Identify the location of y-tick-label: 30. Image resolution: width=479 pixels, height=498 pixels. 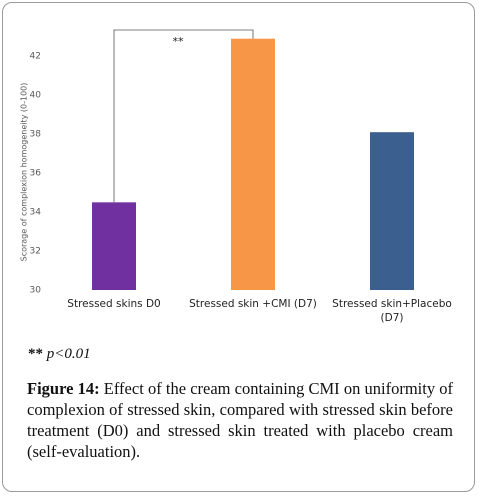
(36, 291).